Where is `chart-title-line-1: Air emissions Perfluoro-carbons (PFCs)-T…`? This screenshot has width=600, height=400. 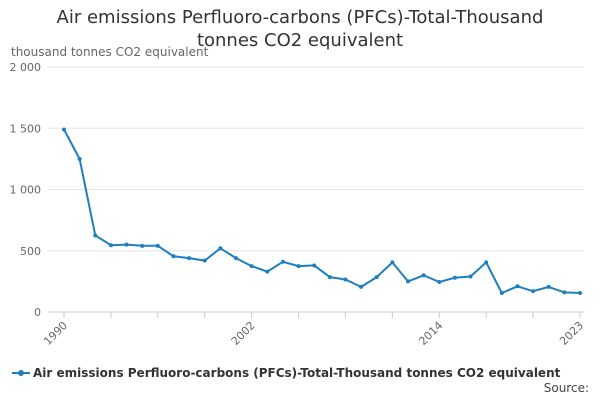 chart-title-line-1: Air emissions Perfluoro-carbons (PFCs)-T… is located at coordinates (300, 17).